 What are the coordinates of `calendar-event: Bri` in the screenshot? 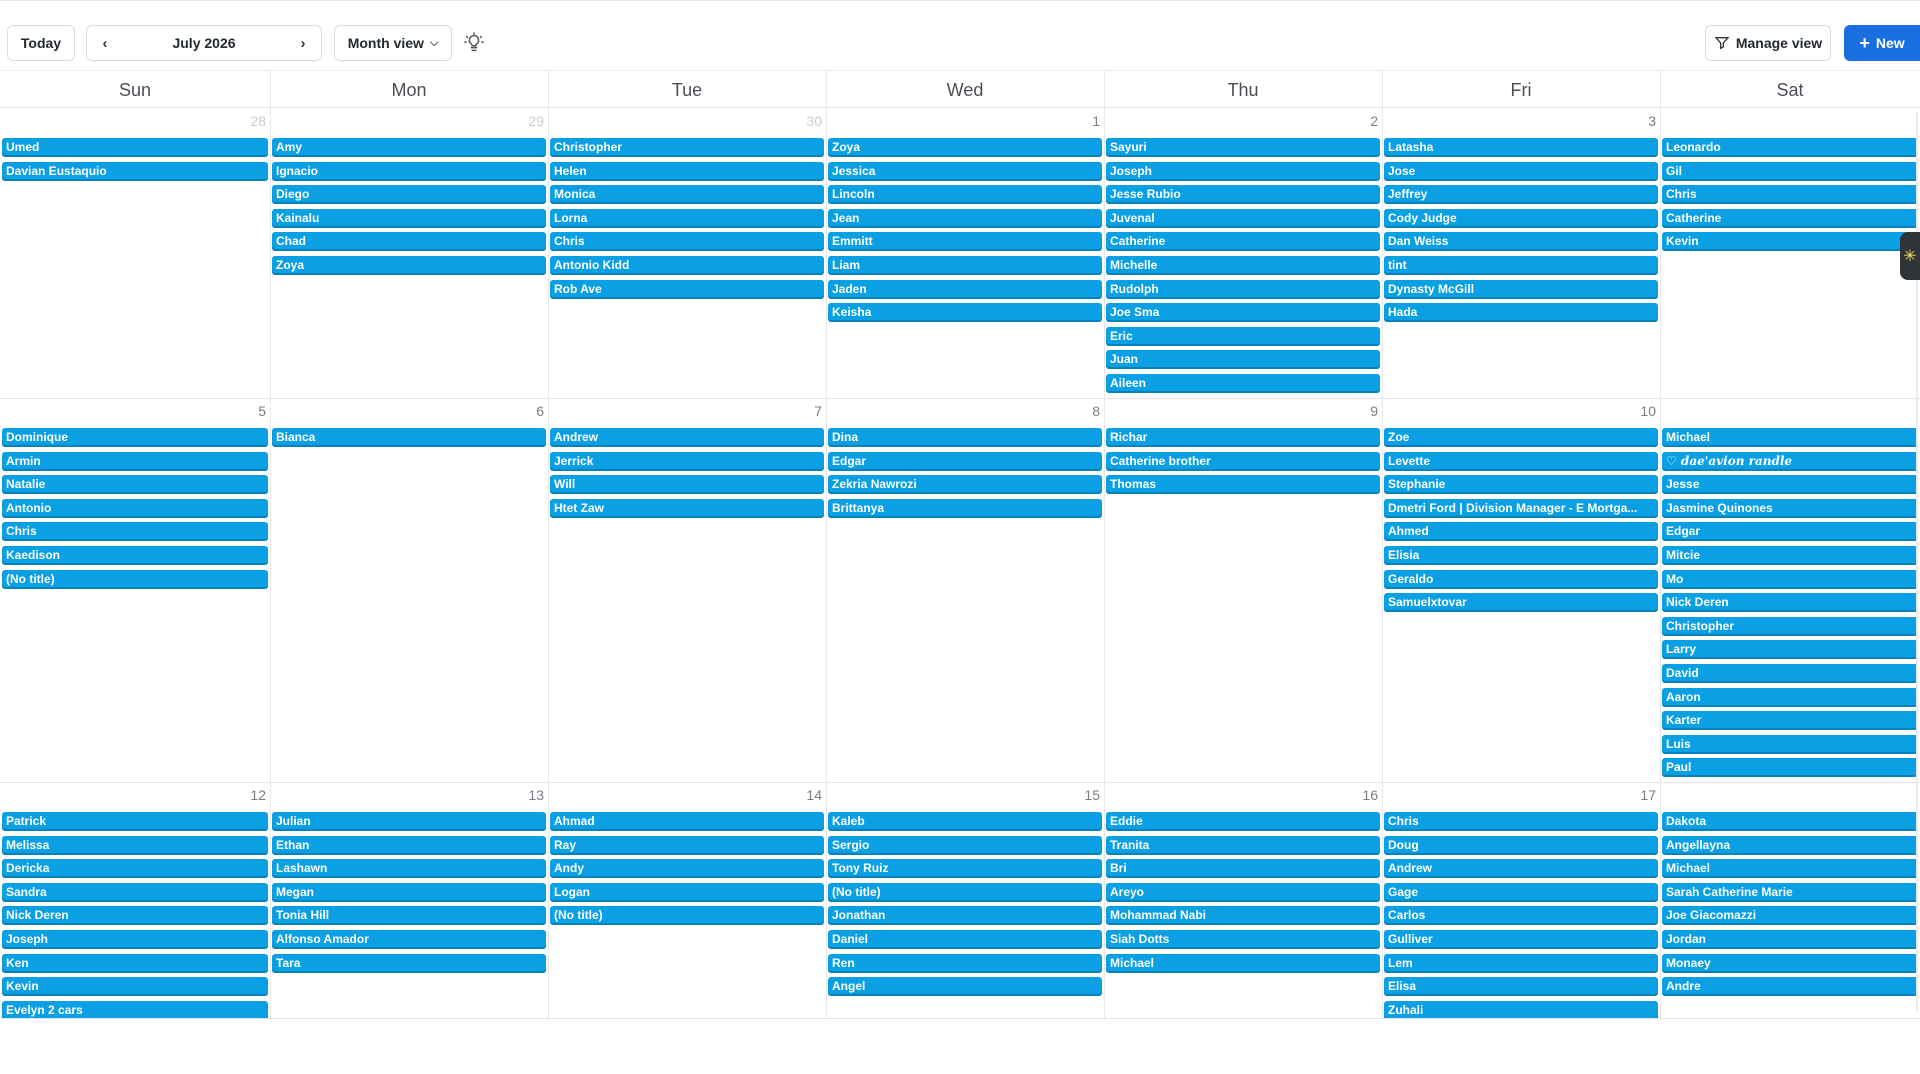 It's located at (1243, 869).